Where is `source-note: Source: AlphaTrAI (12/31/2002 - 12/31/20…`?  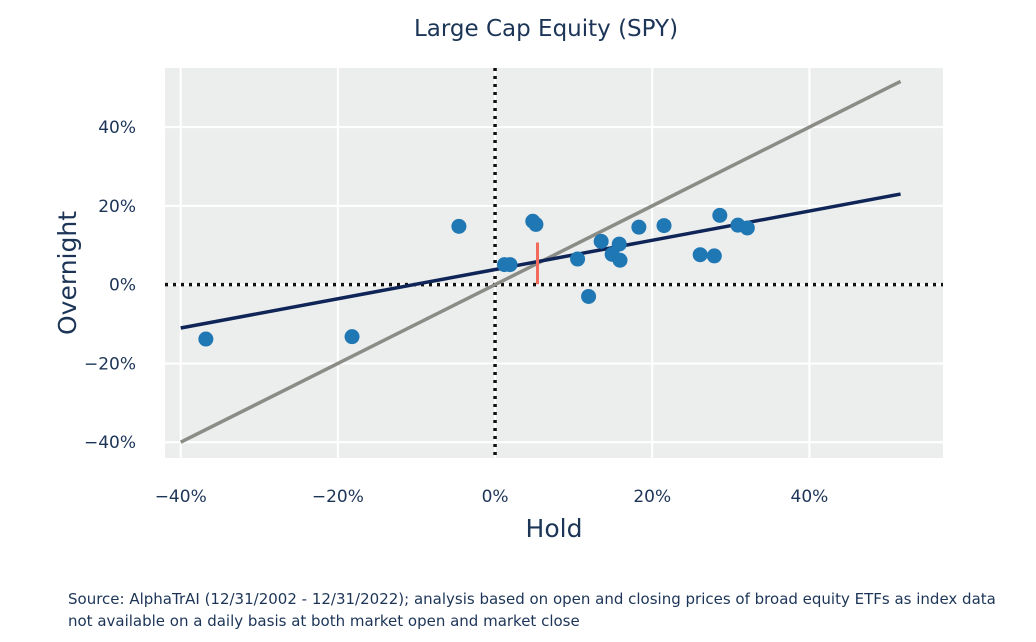
source-note: Source: AlphaTrAI (12/31/2002 - 12/31/20… is located at coordinates (532, 610).